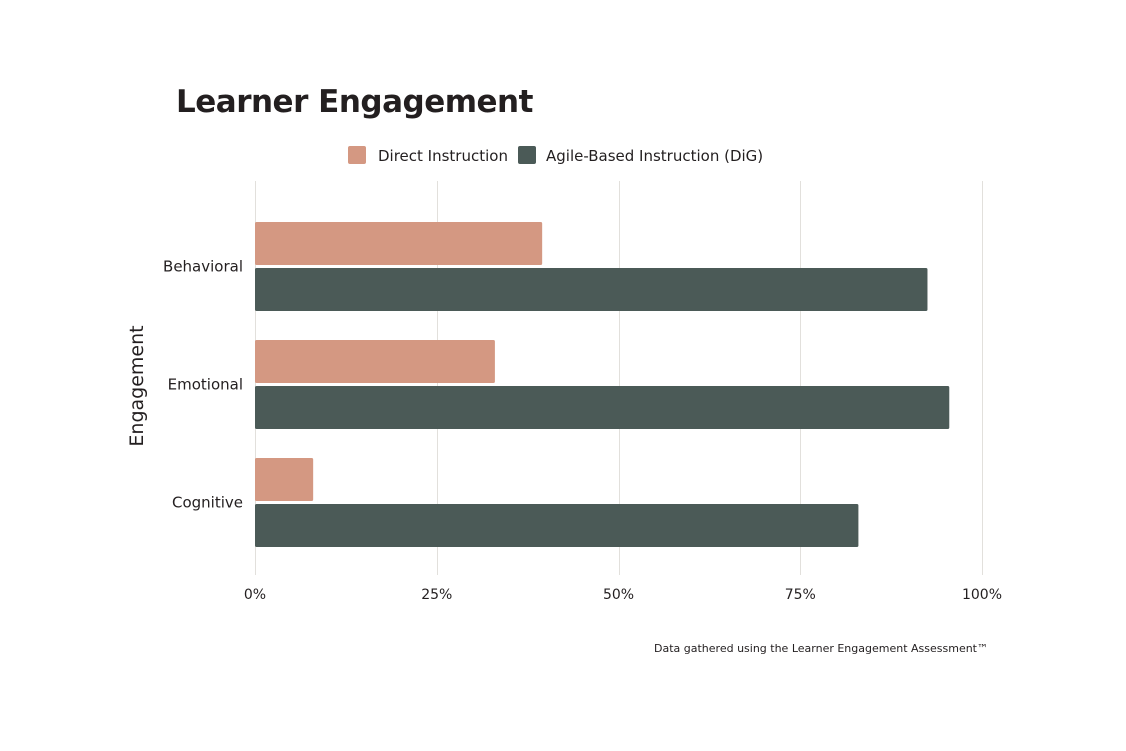 Image resolution: width=1126 pixels, height=751 pixels. What do you see at coordinates (527, 155) in the screenshot?
I see `legend-swatch-agile-based-instruction` at bounding box center [527, 155].